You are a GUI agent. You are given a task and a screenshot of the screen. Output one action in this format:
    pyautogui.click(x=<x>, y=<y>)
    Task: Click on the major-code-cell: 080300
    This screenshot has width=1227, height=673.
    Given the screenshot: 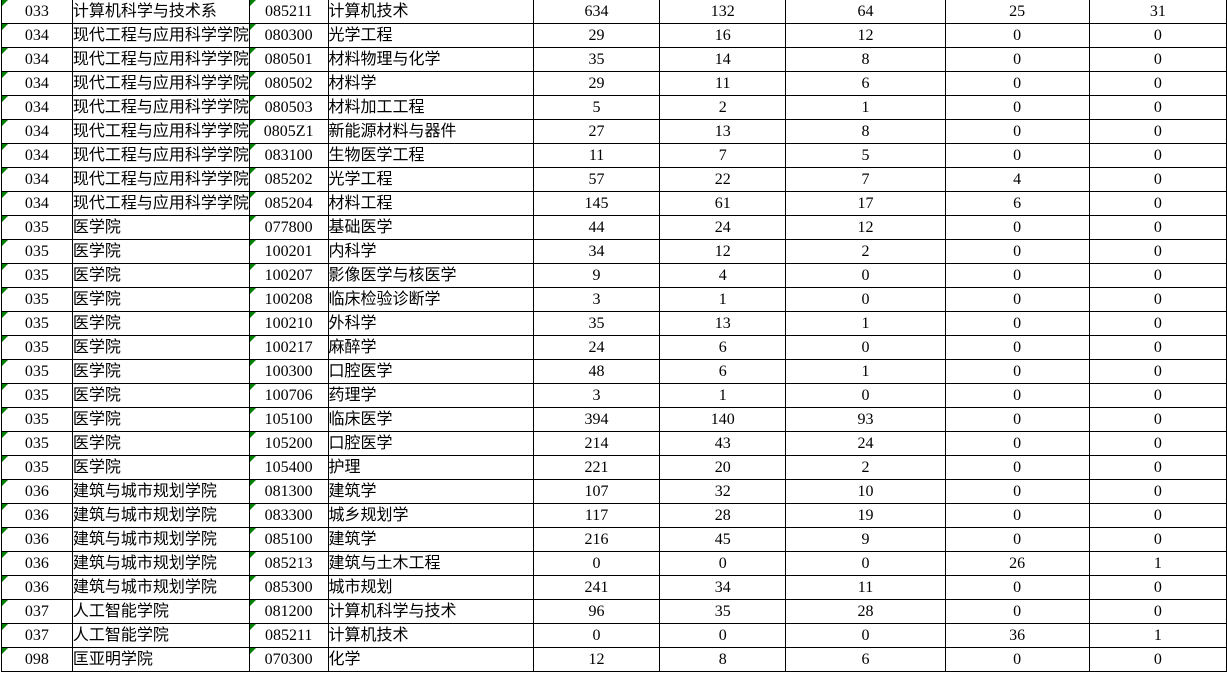 What is the action you would take?
    pyautogui.click(x=288, y=35)
    